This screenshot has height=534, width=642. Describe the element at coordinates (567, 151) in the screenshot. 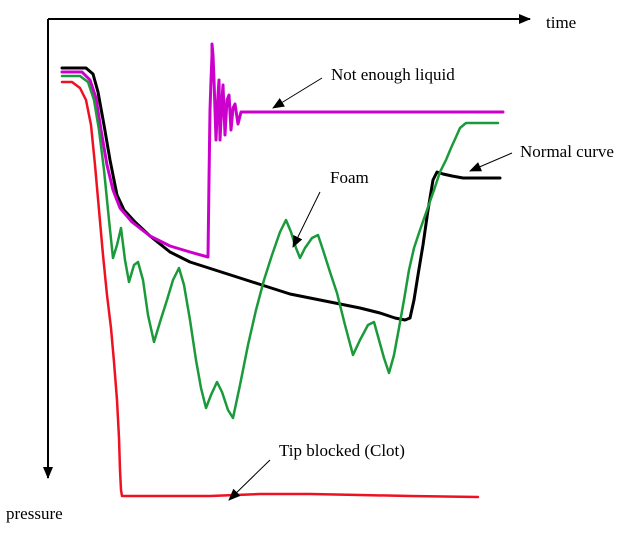

I see `annotation-normal-curve: Normal curve` at that location.